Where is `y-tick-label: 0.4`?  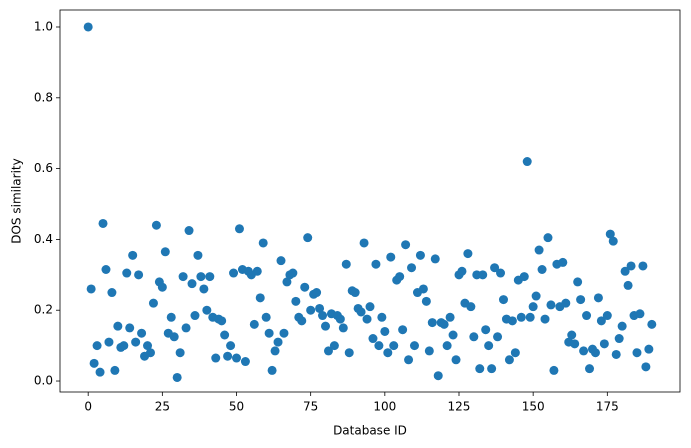 y-tick-label: 0.4 is located at coordinates (43, 239).